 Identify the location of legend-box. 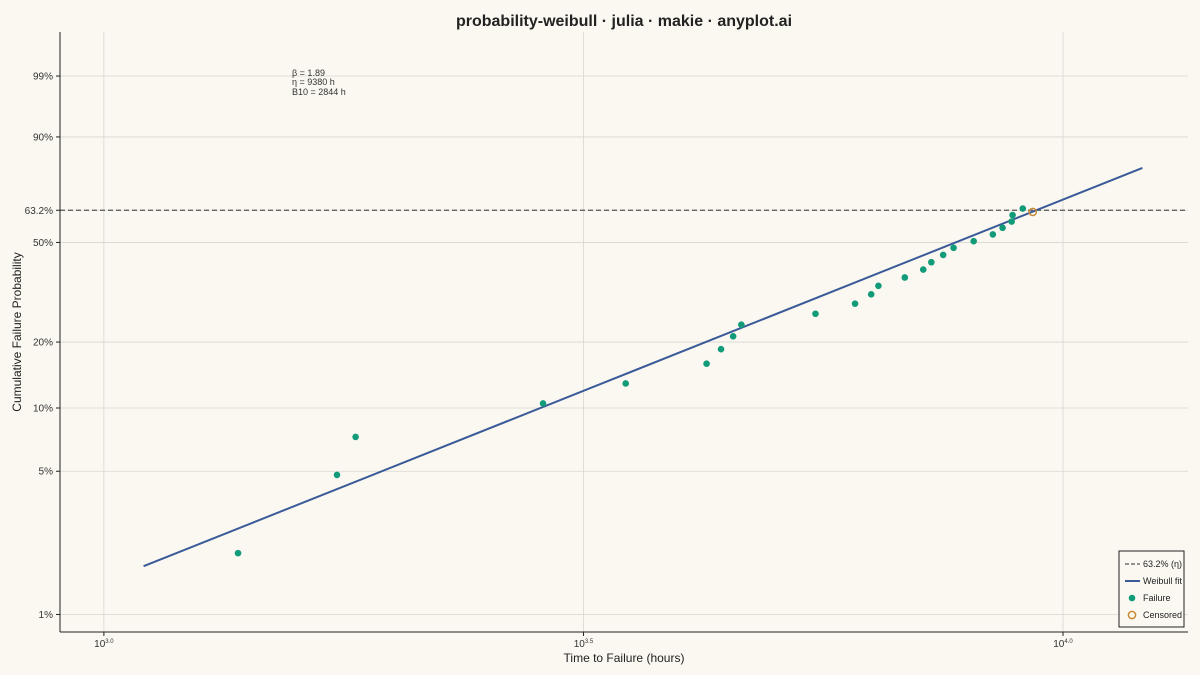
(1151, 589).